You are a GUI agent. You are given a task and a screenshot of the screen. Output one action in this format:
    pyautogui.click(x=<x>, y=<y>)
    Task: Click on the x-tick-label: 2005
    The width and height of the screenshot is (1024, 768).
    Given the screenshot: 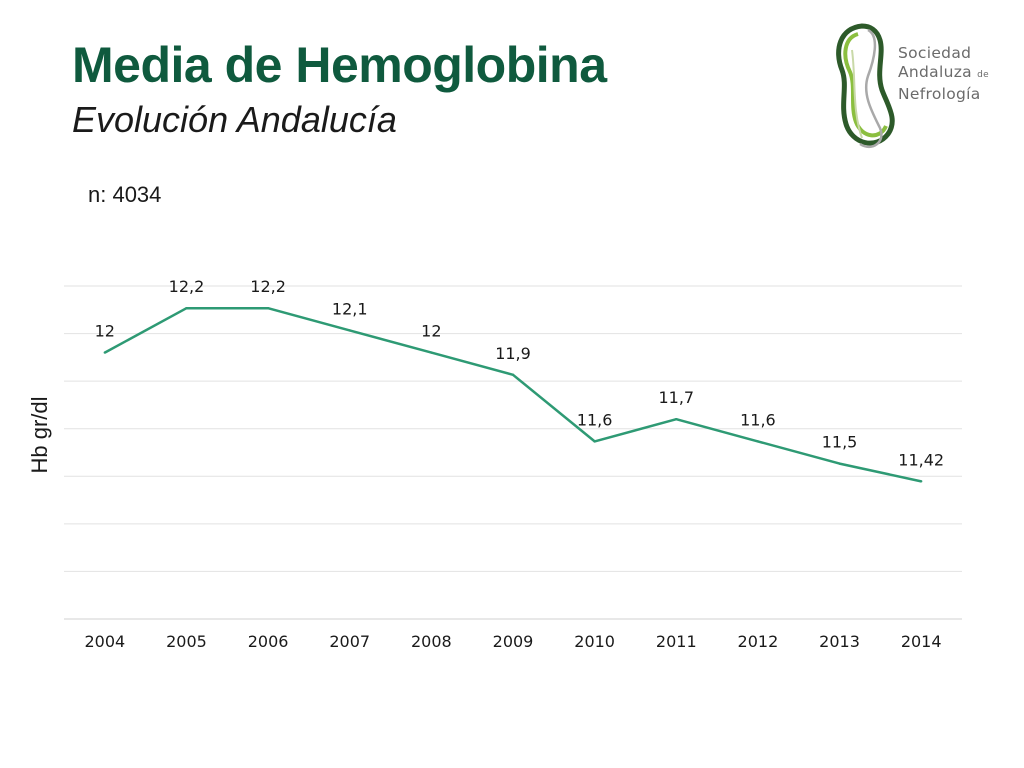 What is the action you would take?
    pyautogui.click(x=186, y=641)
    